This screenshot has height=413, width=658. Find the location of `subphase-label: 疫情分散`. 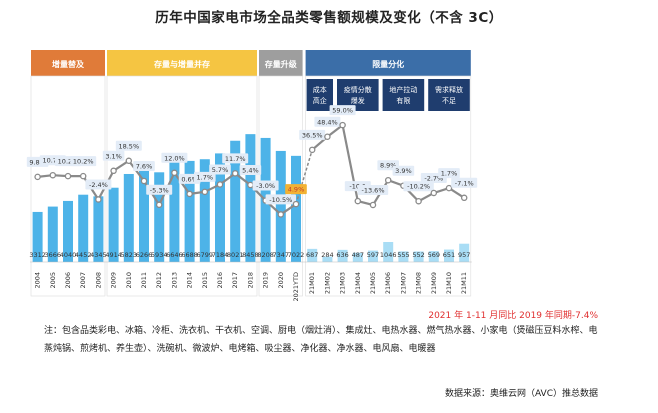

subphase-label: 疫情分散 is located at coordinates (358, 89).